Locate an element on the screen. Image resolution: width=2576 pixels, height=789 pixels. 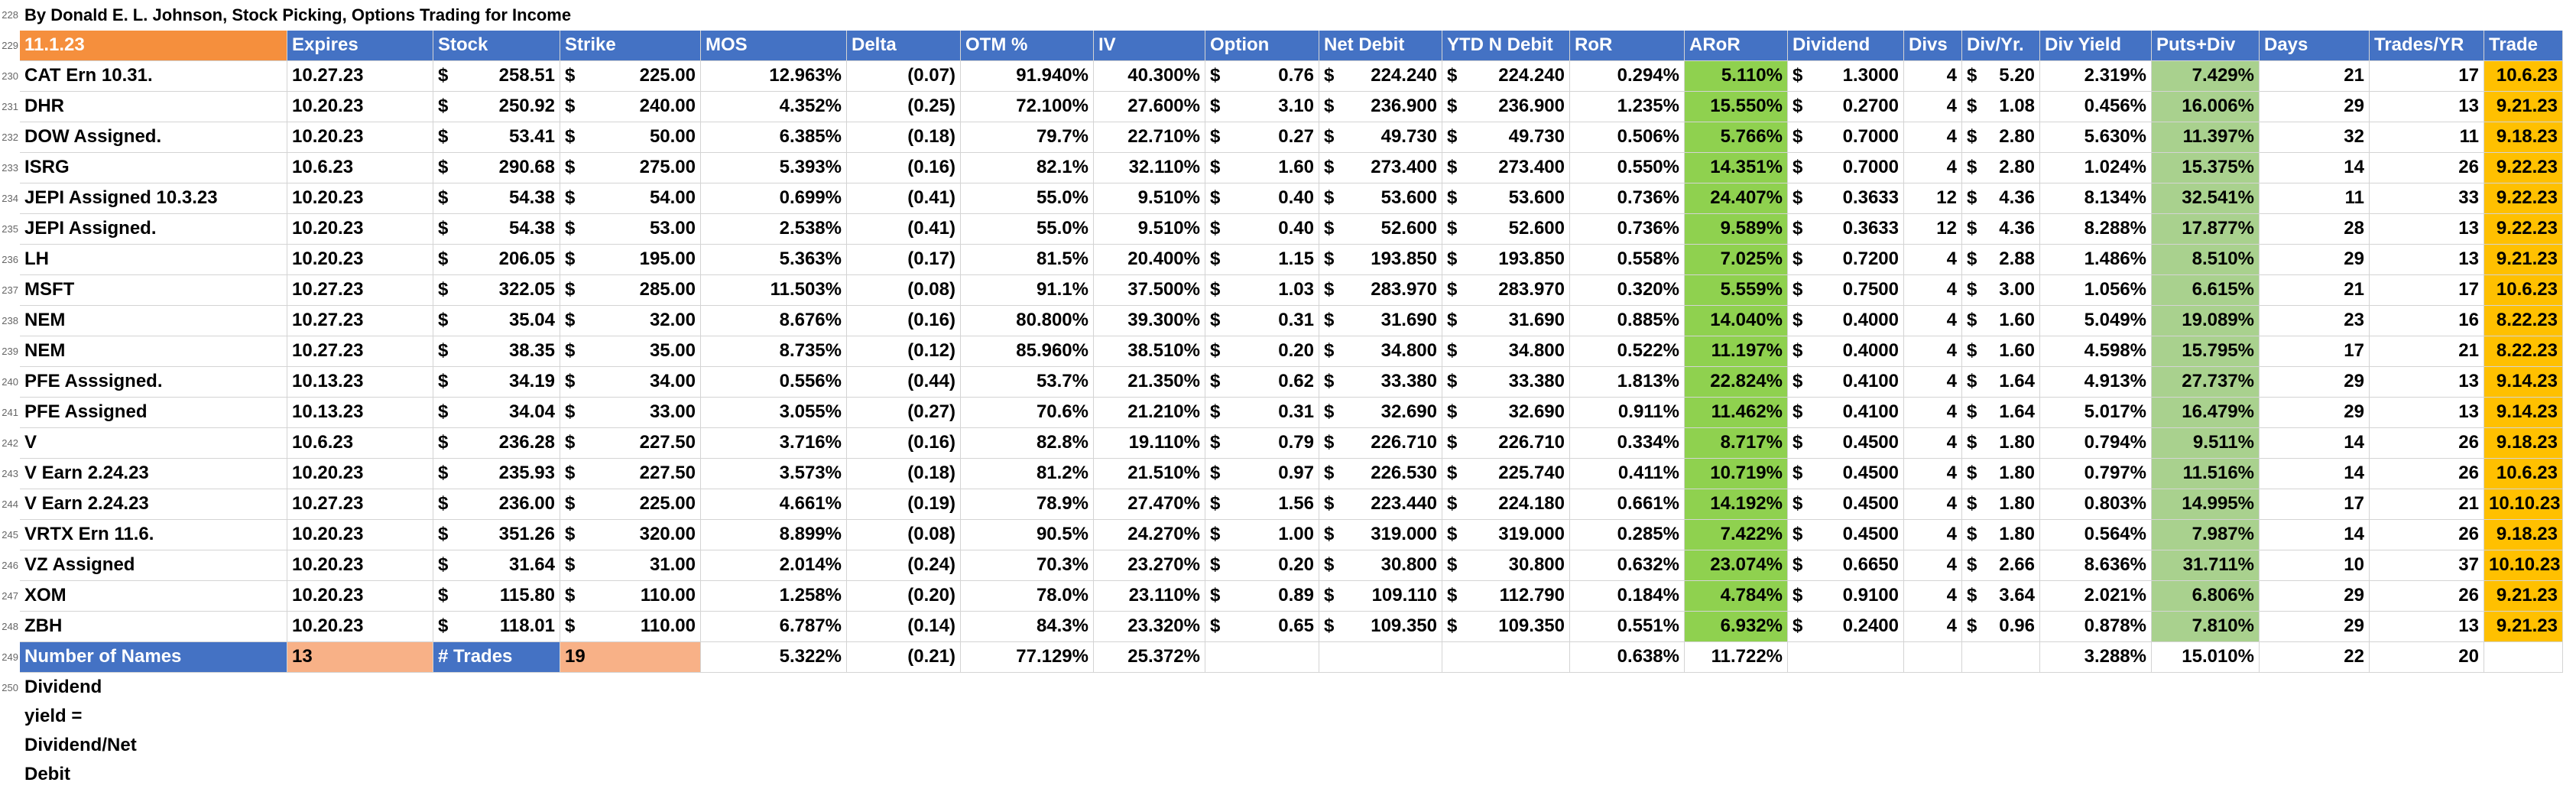
cell-ror: 1.813% is located at coordinates (1628, 382).